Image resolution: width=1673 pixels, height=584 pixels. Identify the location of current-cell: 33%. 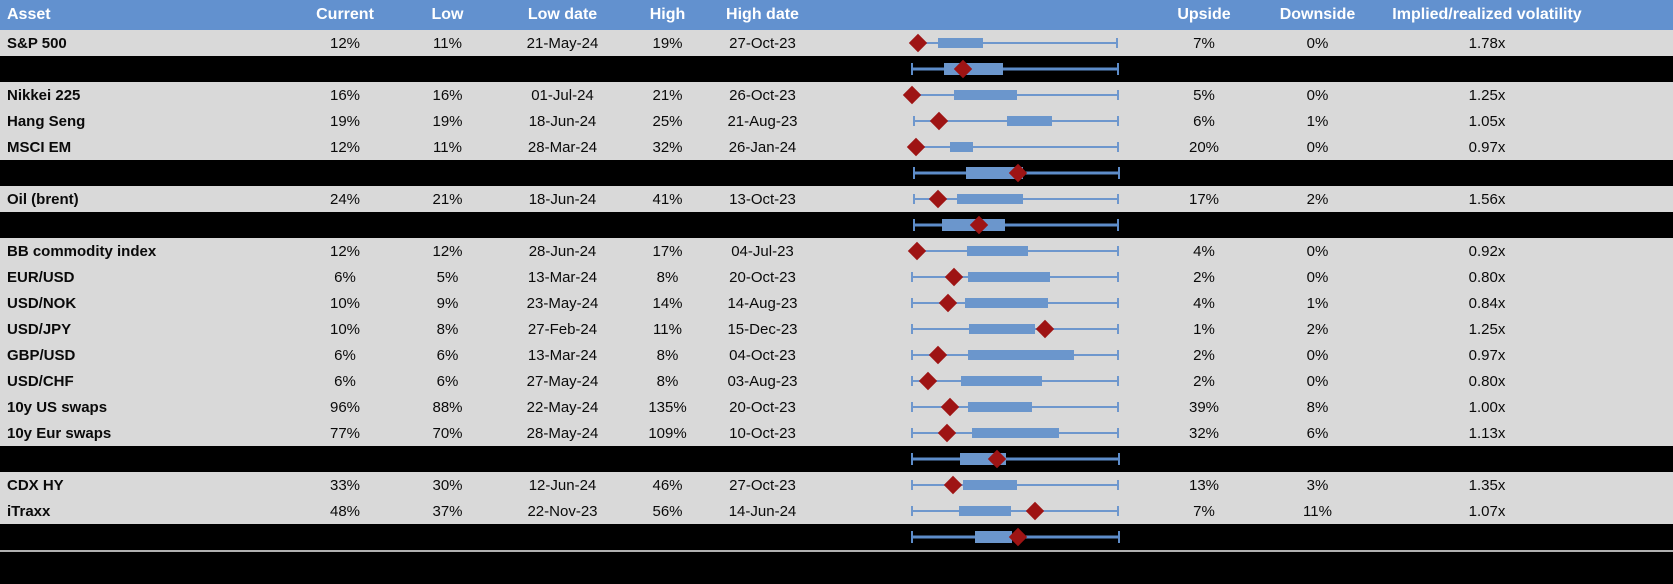
(345, 485).